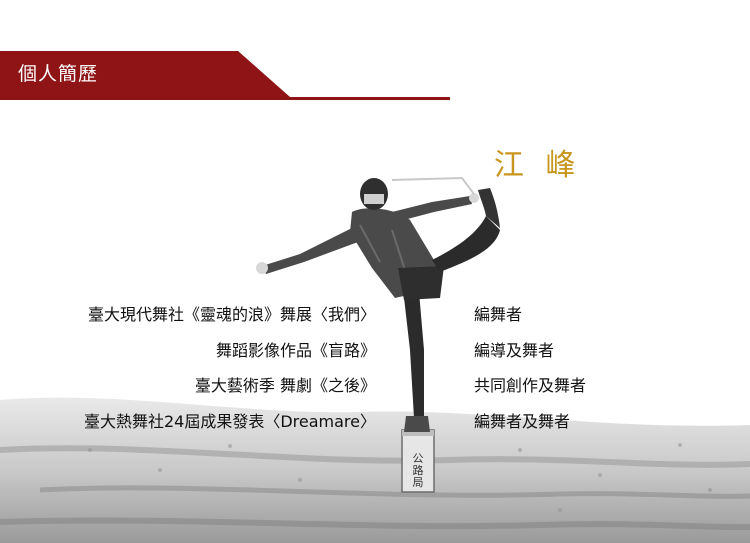 The image size is (750, 543). Describe the element at coordinates (530, 385) in the screenshot. I see `bio-role-3: 共同創作及舞者` at that location.